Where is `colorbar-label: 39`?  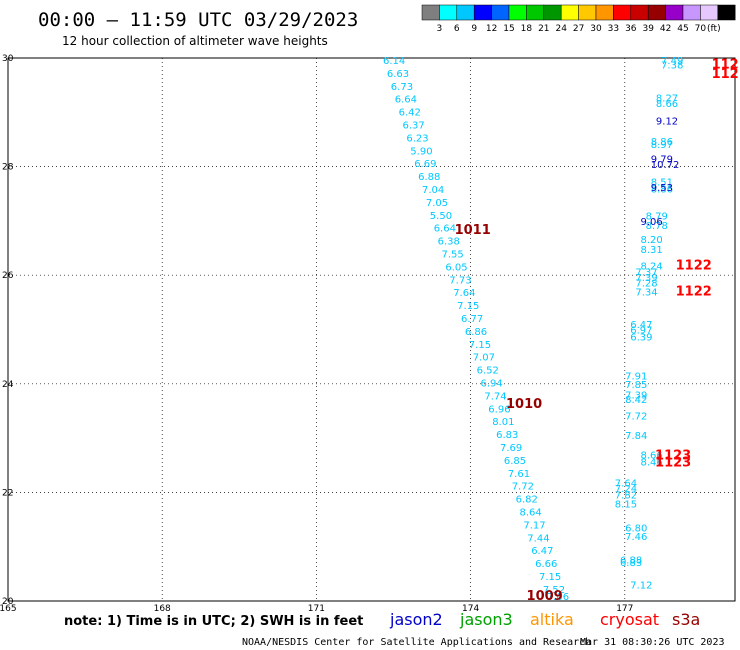 colorbar-label: 39 is located at coordinates (648, 29).